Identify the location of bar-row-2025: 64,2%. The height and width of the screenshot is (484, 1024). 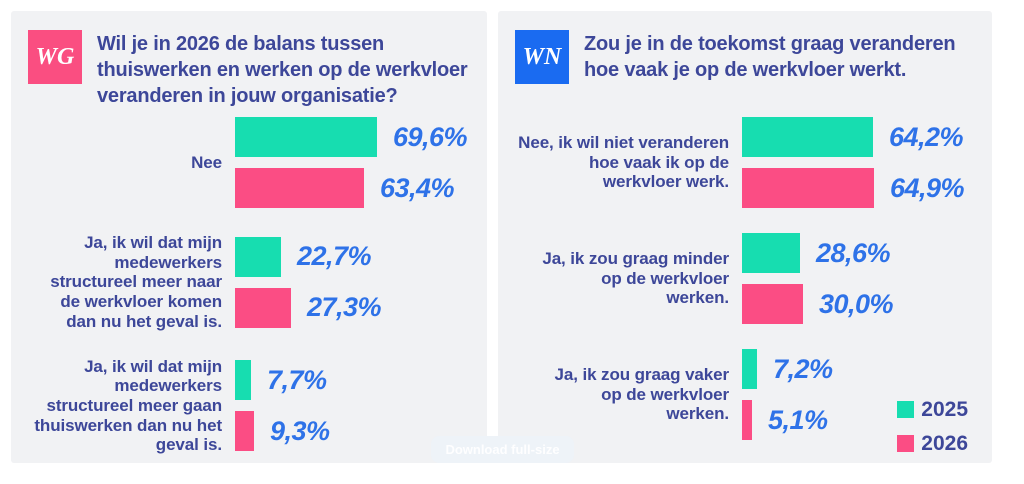
(853, 137).